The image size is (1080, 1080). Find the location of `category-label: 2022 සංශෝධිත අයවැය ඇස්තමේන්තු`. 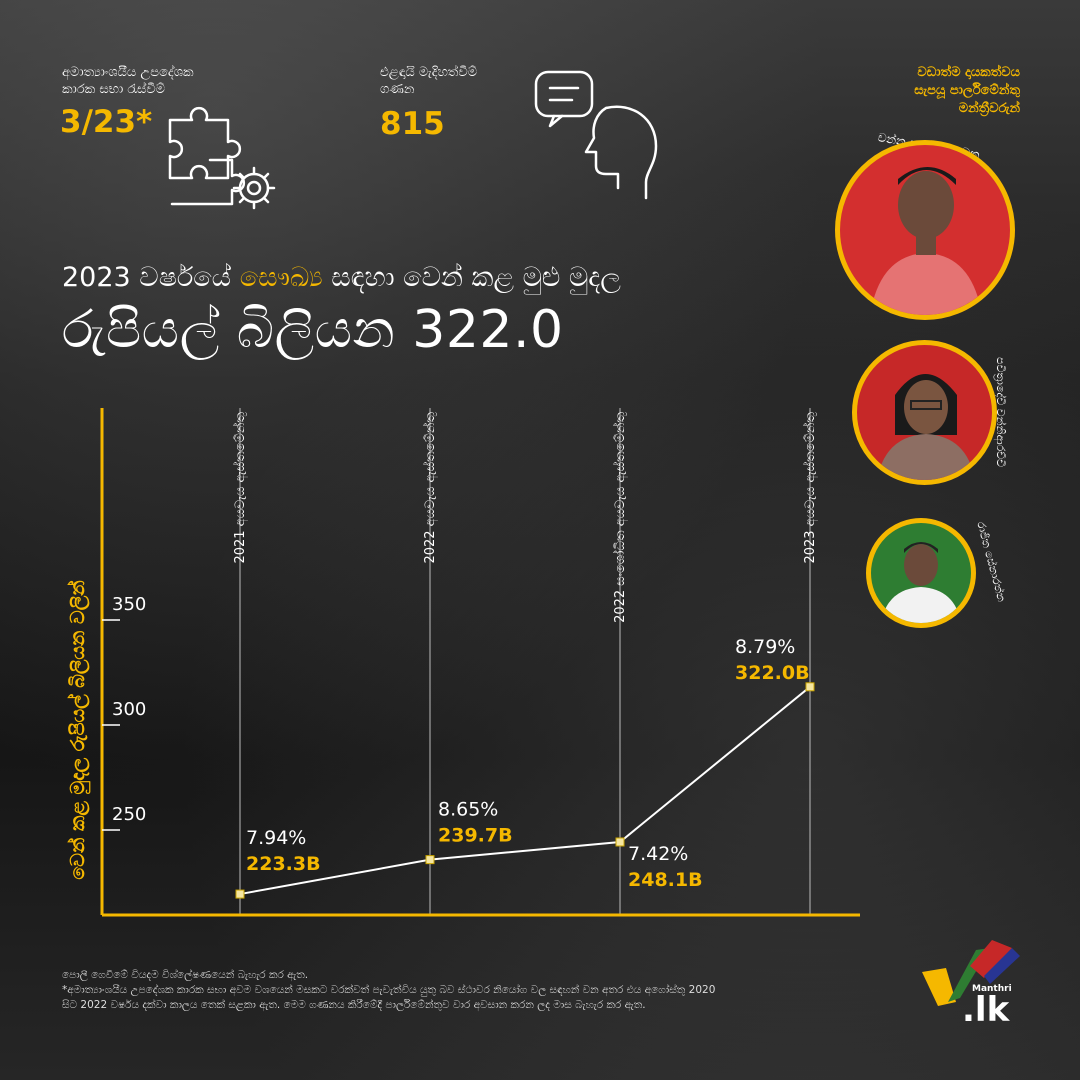

category-label: 2022 සංශෝධිත අයවැය ඇස්තමේන්තු is located at coordinates (620, 517).